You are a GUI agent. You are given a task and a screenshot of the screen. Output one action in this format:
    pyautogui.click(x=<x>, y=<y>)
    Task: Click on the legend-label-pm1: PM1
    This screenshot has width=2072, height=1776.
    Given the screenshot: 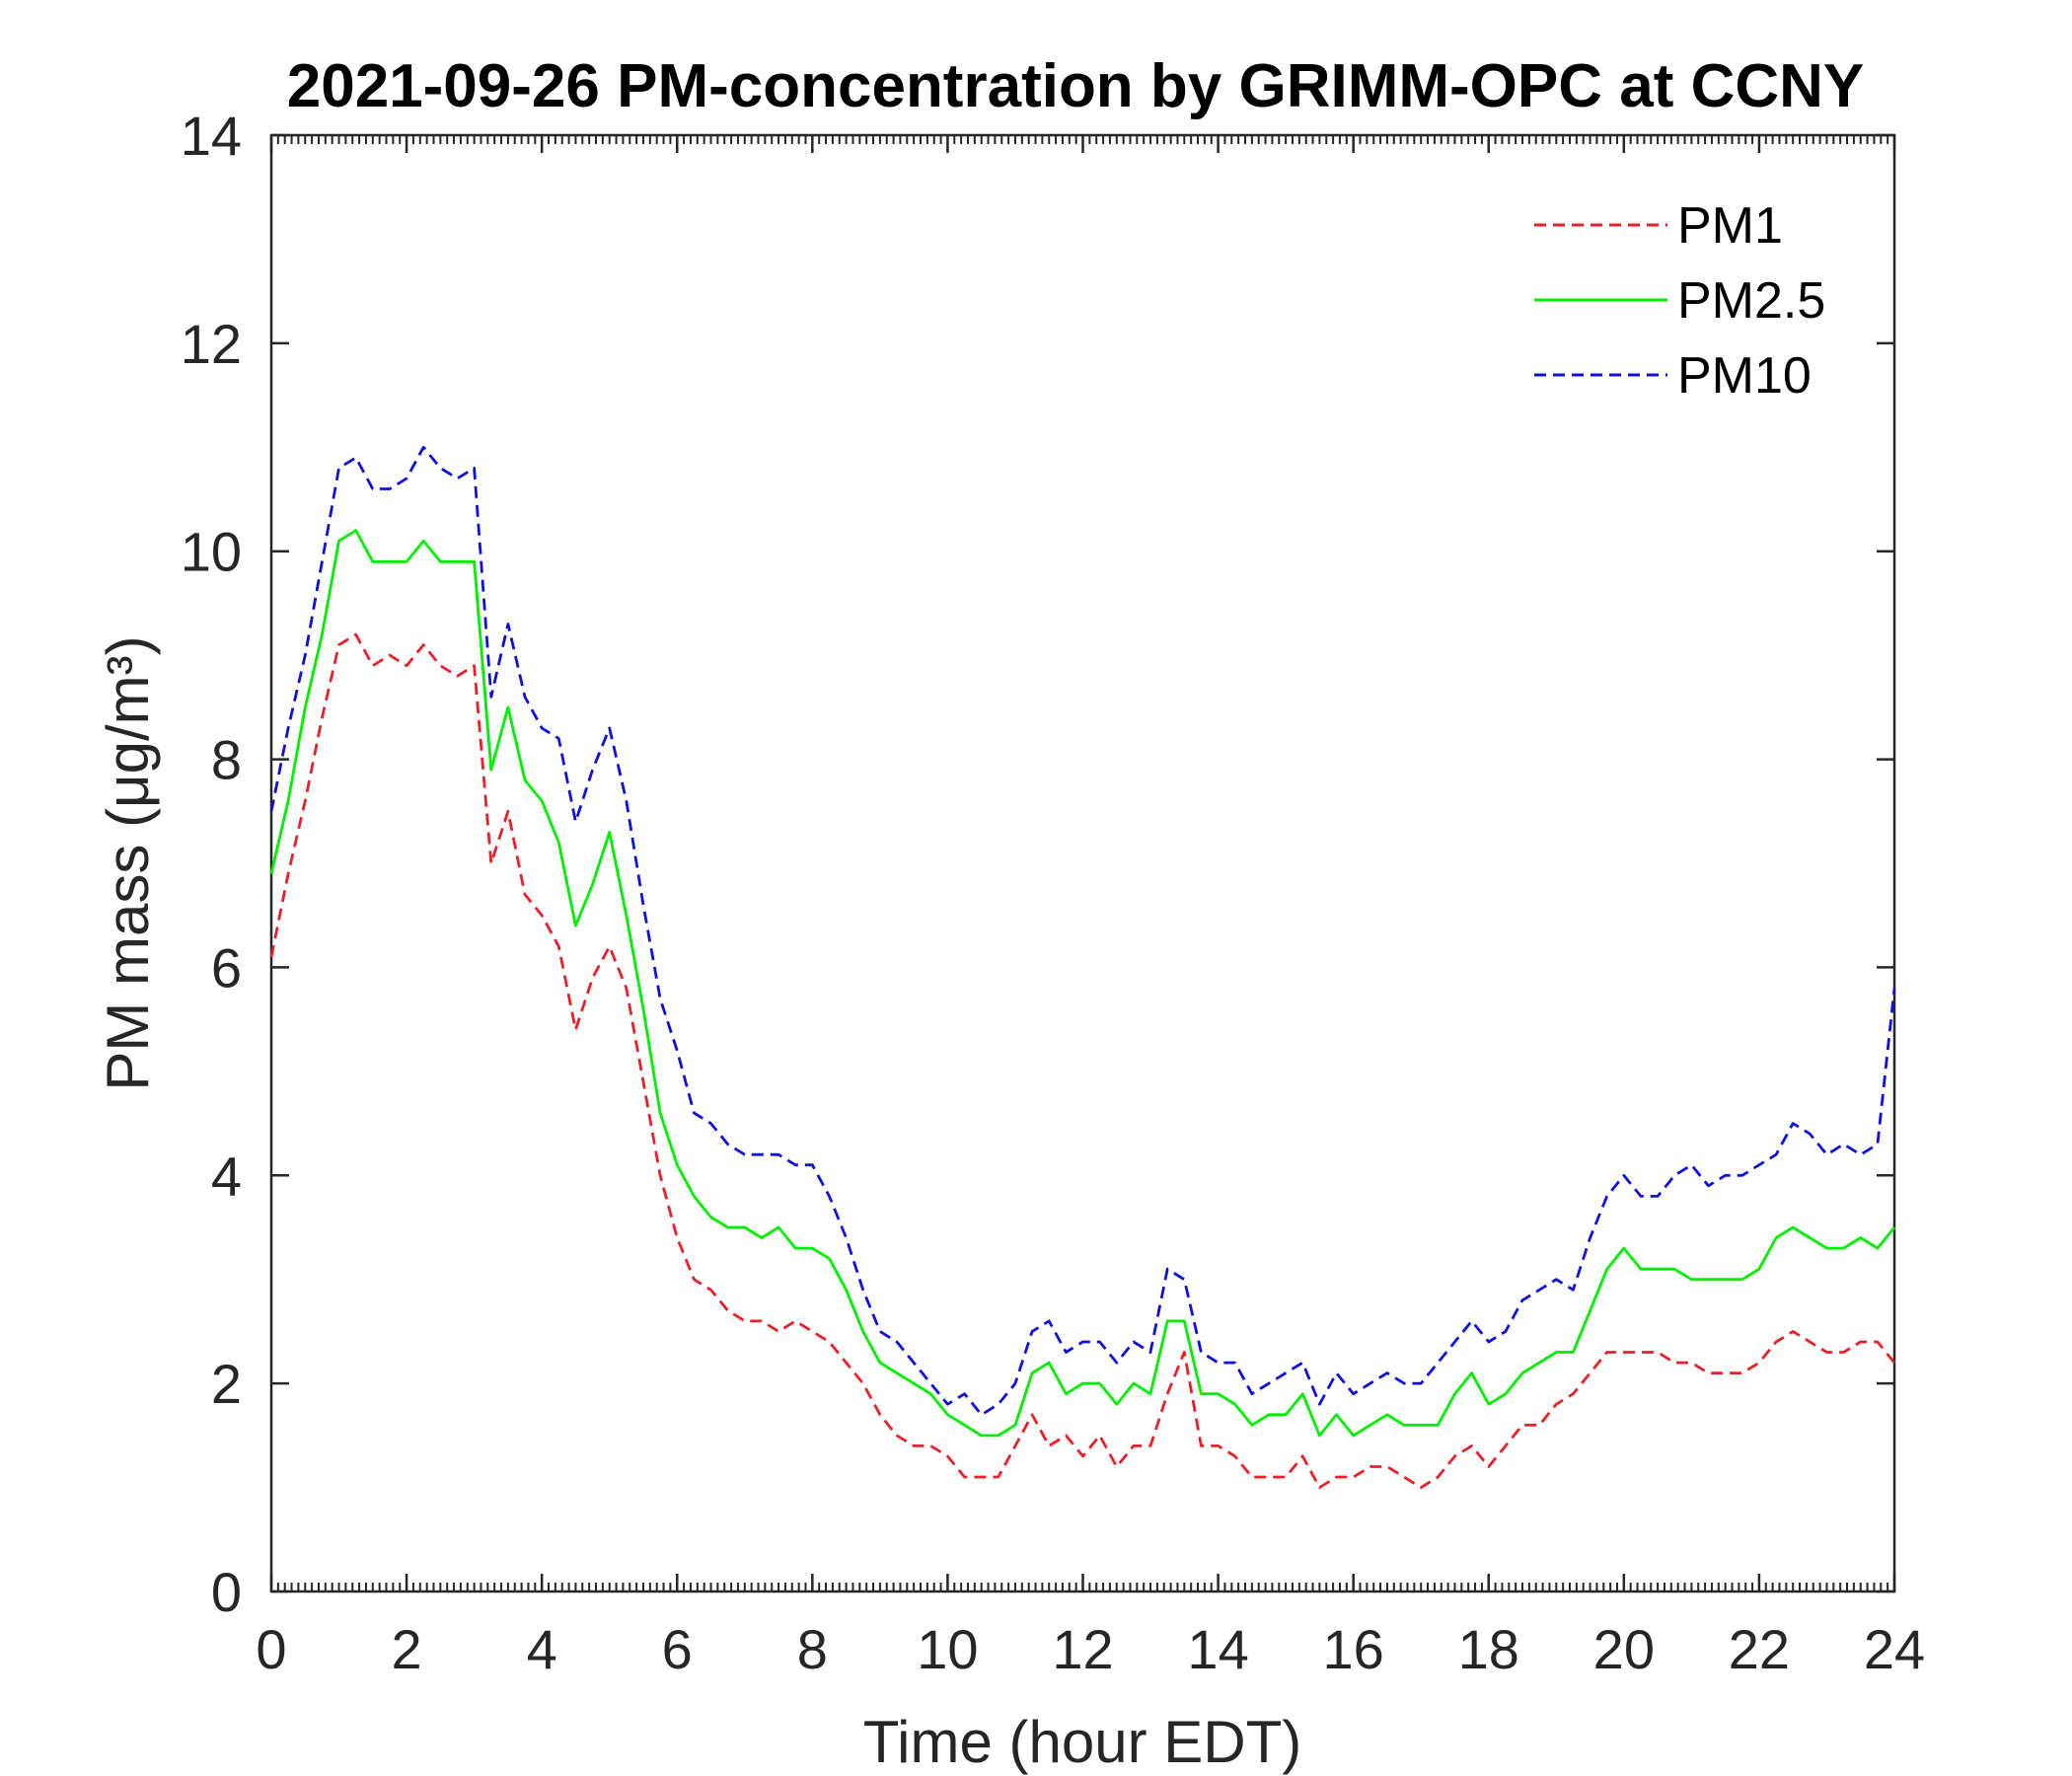 What is the action you would take?
    pyautogui.click(x=1730, y=226)
    